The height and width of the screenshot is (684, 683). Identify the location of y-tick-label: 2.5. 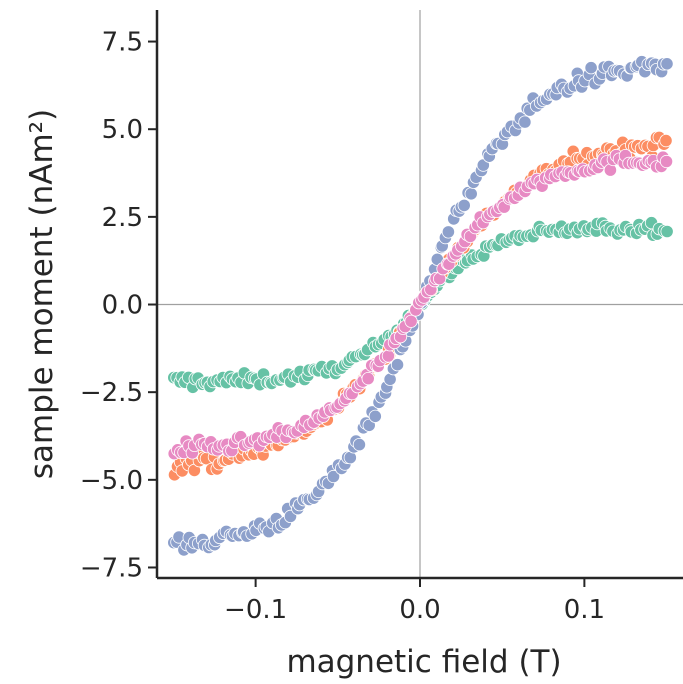
(122, 218).